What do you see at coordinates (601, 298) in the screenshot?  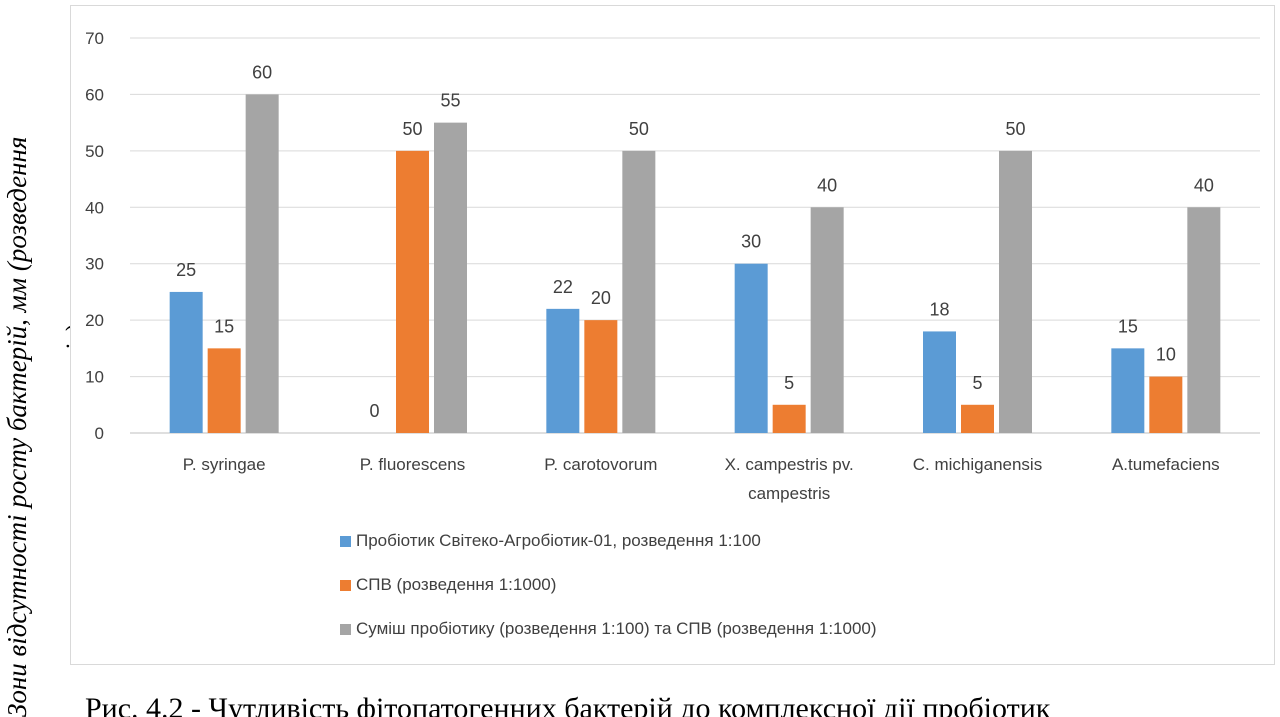 I see `data-label: 20` at bounding box center [601, 298].